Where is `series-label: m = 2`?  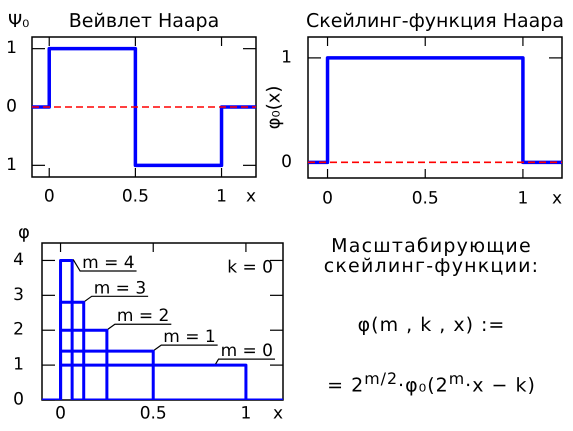
series-label: m = 2 is located at coordinates (143, 316).